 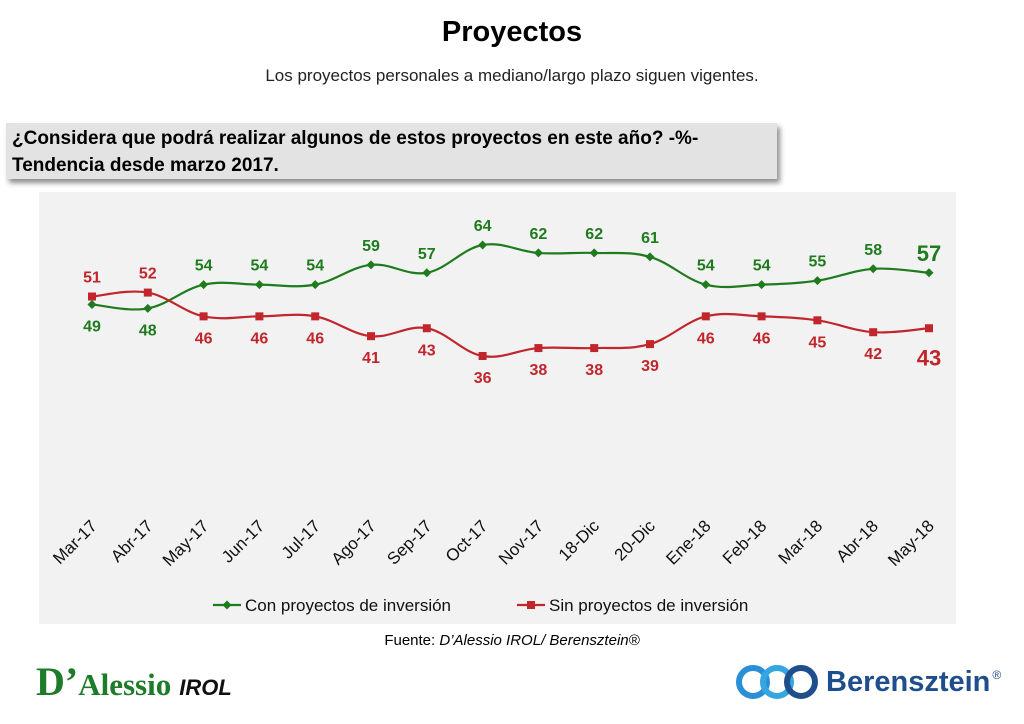 What do you see at coordinates (243, 541) in the screenshot?
I see `x-tick-label: Jun-17` at bounding box center [243, 541].